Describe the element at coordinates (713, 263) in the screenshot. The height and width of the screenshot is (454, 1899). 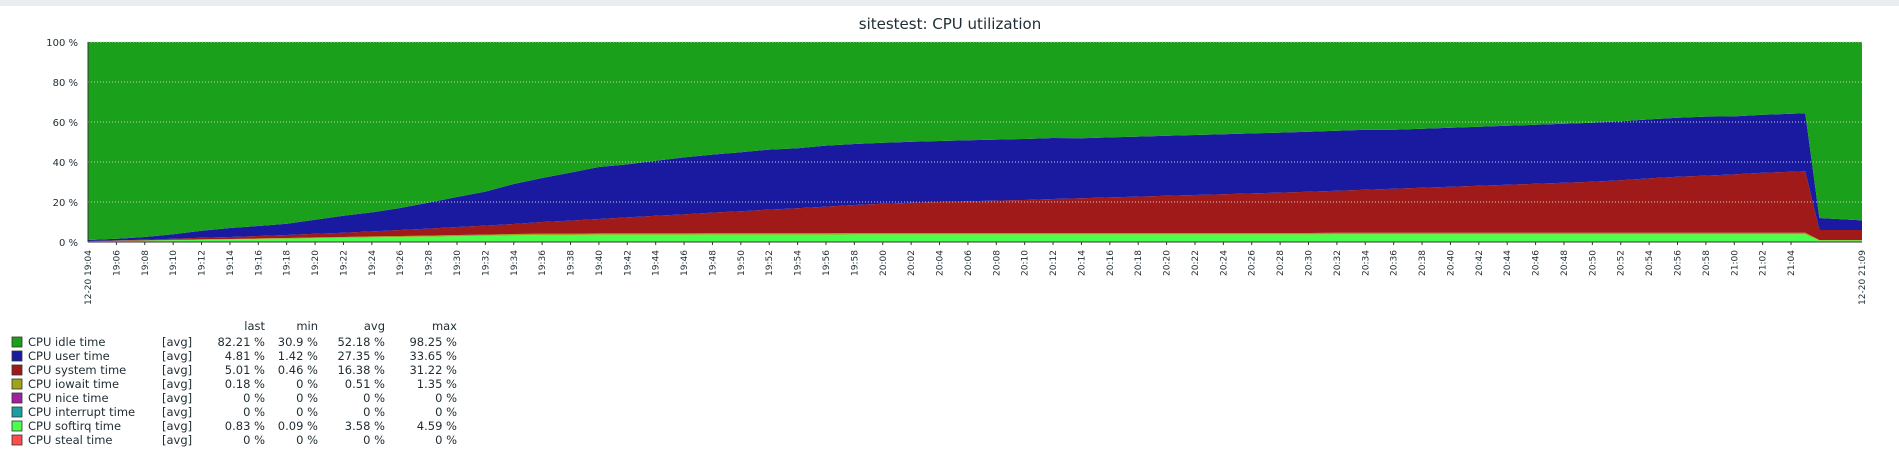
I see `x-tick-label: 19:48` at that location.